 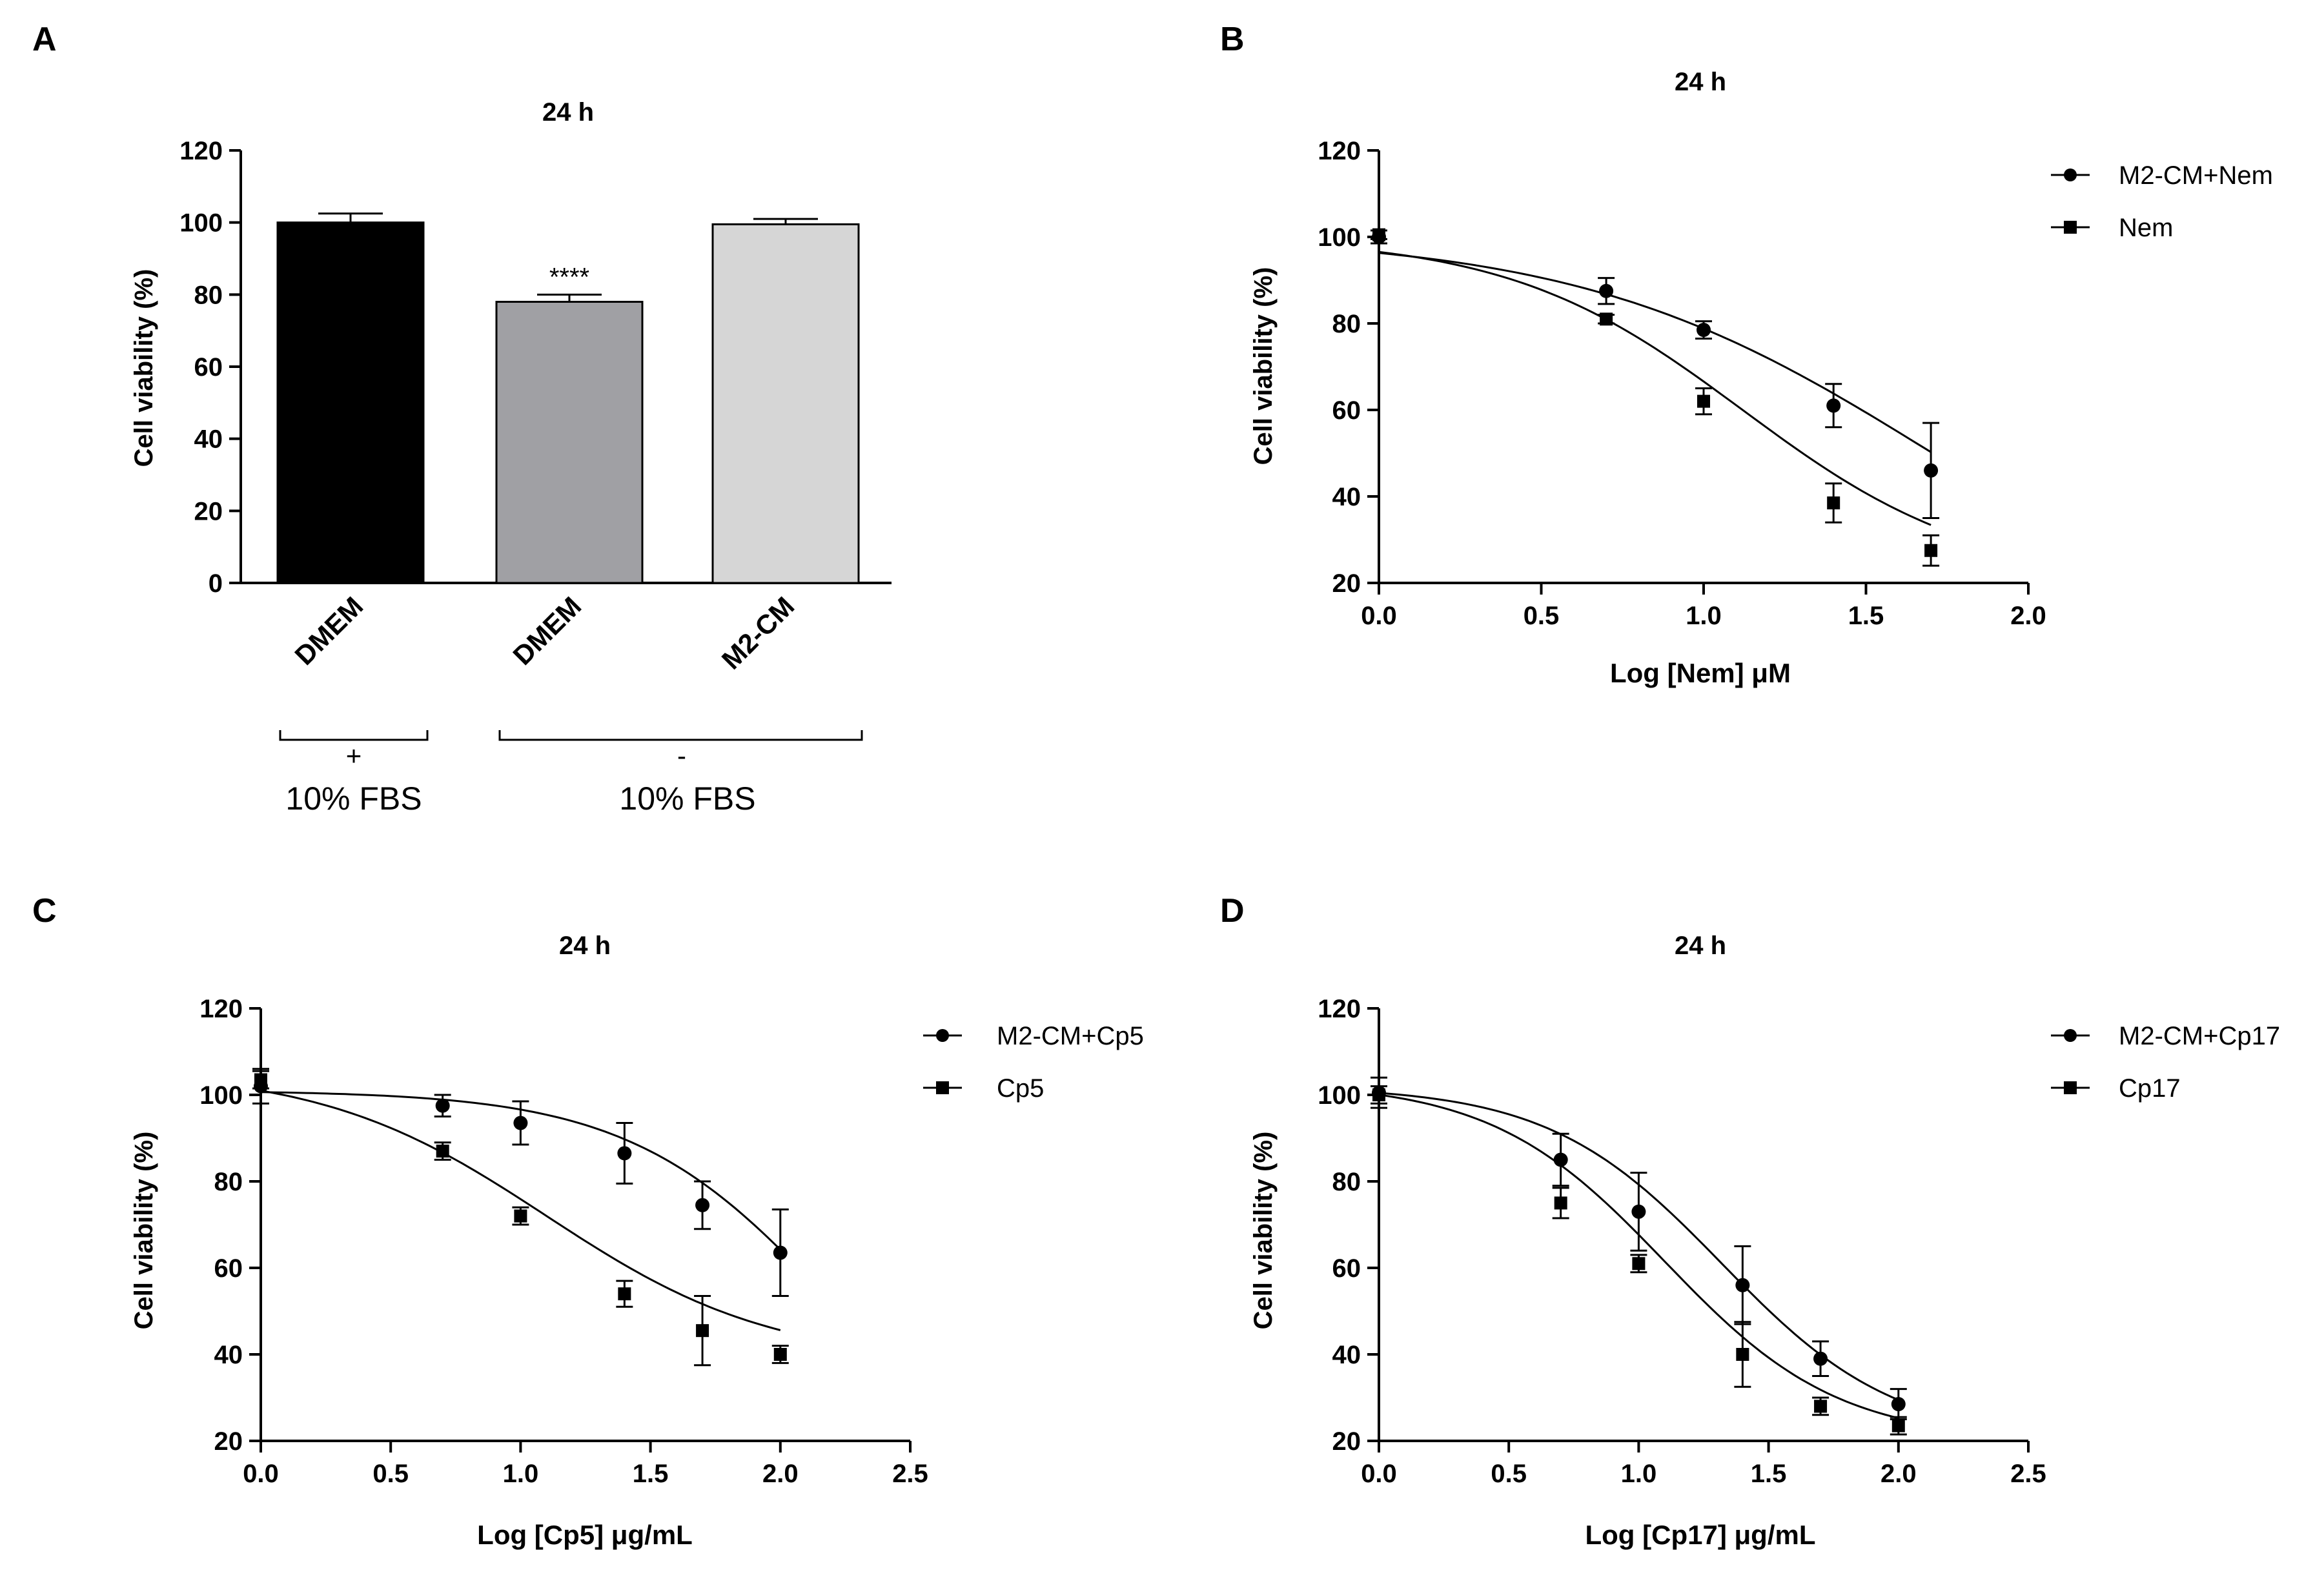 What do you see at coordinates (1339, 1009) in the screenshot?
I see `y-tick-label-d-5: 120` at bounding box center [1339, 1009].